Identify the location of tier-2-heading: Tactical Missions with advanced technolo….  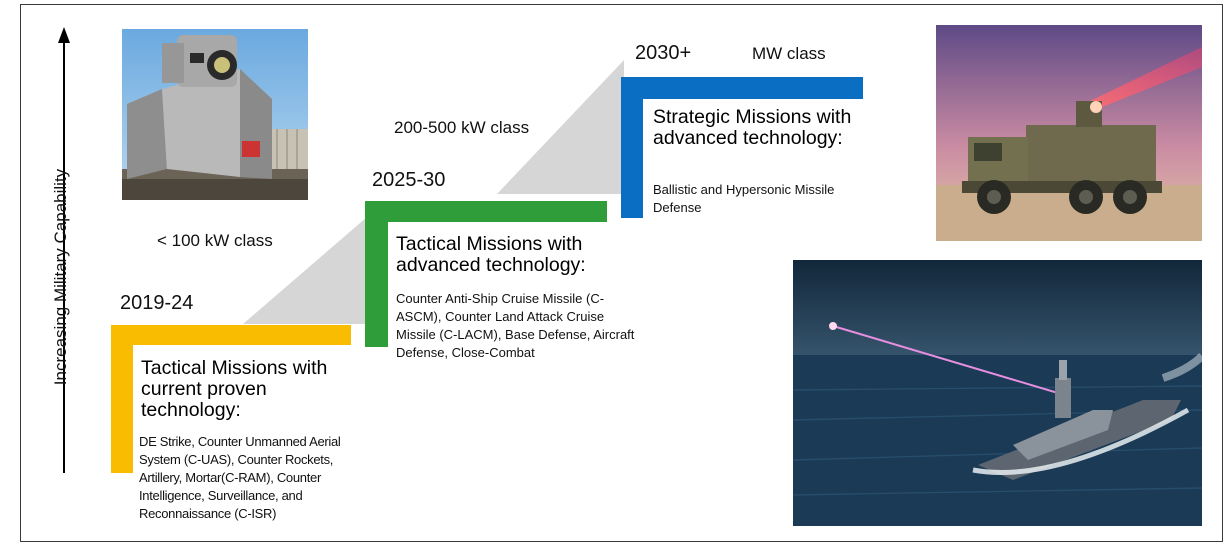
(491, 254).